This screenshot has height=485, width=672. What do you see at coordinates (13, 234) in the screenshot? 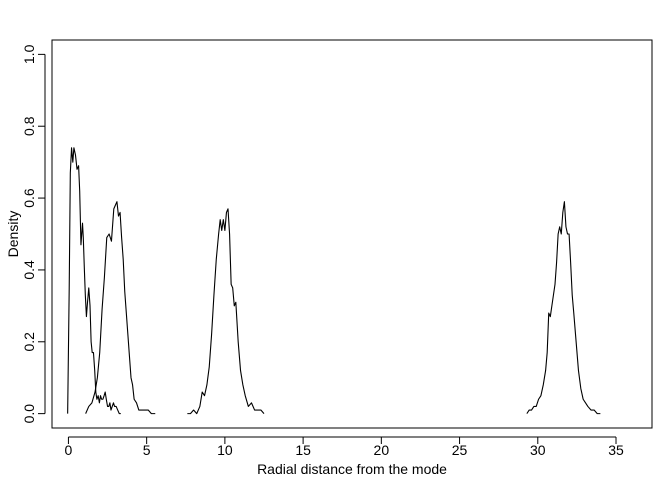
I see `y-axis-label: Density` at bounding box center [13, 234].